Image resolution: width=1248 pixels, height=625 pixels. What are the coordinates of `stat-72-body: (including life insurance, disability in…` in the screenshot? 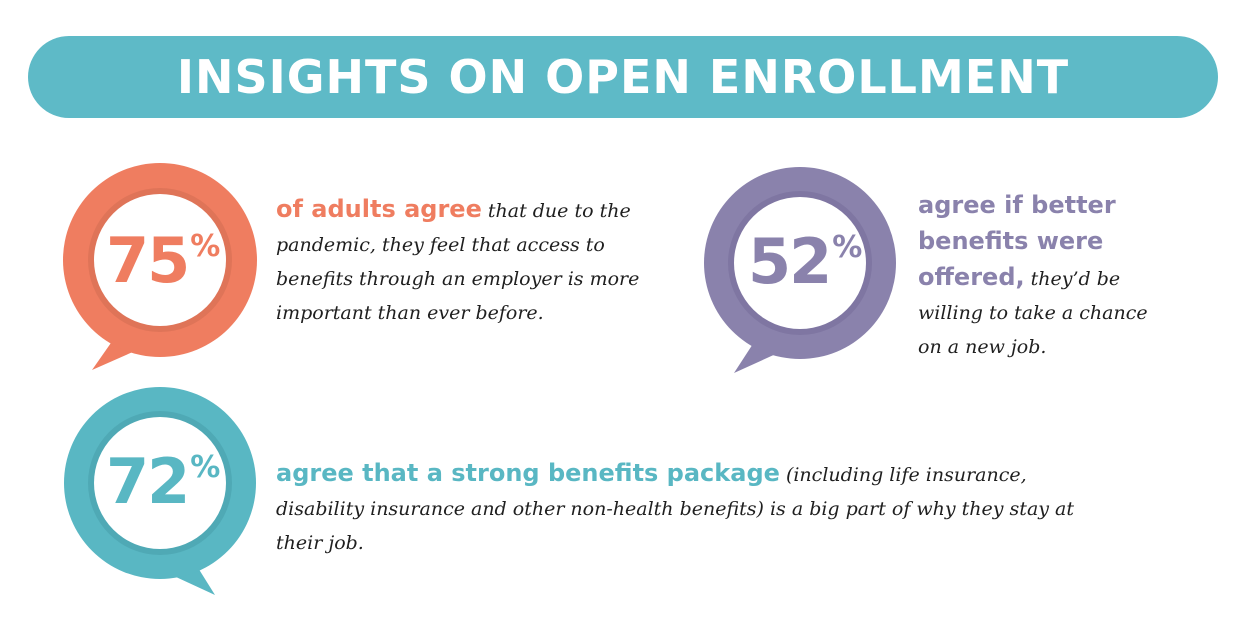 It's located at (675, 509).